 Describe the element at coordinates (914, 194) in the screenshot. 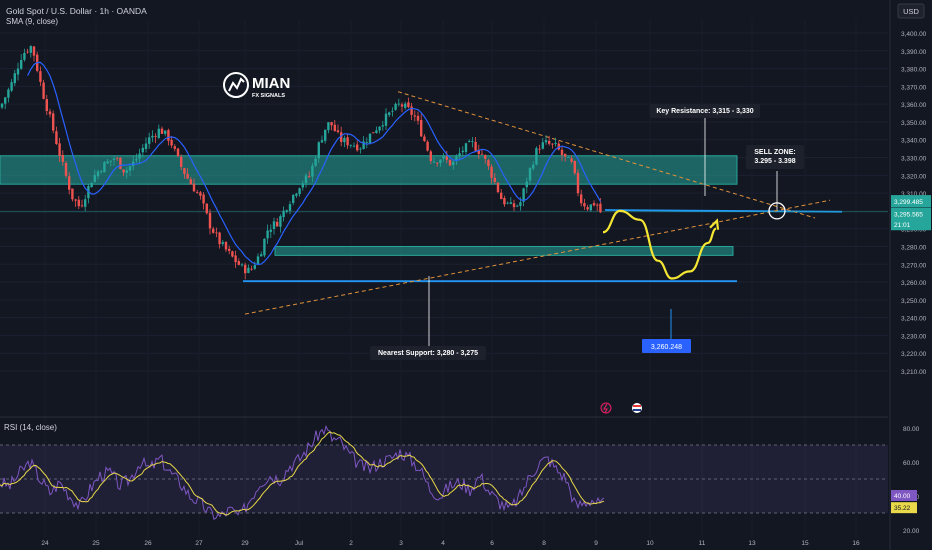

I see `price-tick-label: 3,310.00` at that location.